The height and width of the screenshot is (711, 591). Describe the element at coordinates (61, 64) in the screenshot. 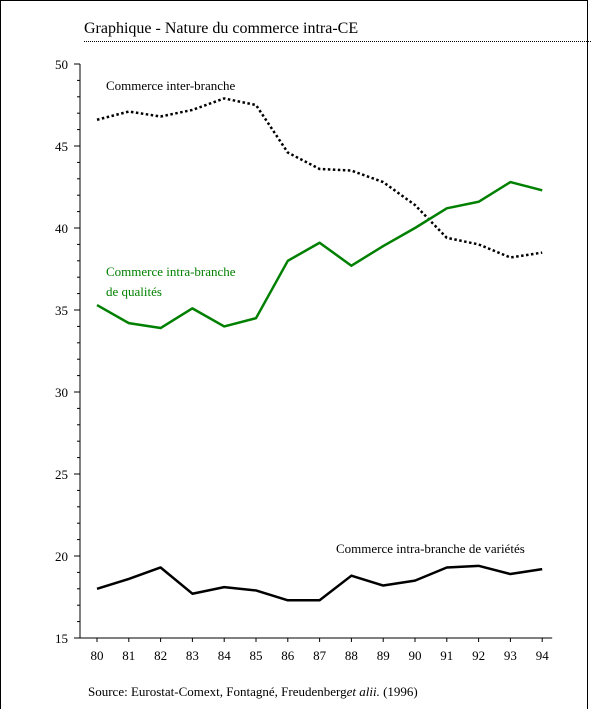

I see `y-tick-label: 50` at that location.